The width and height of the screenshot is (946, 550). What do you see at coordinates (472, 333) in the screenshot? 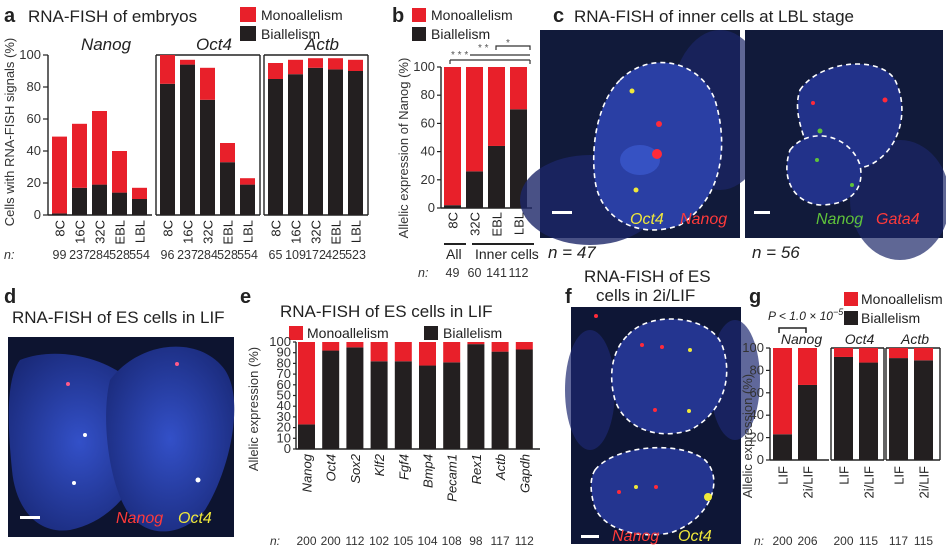
I see `legend-bi-label: Biallelism` at bounding box center [472, 333].